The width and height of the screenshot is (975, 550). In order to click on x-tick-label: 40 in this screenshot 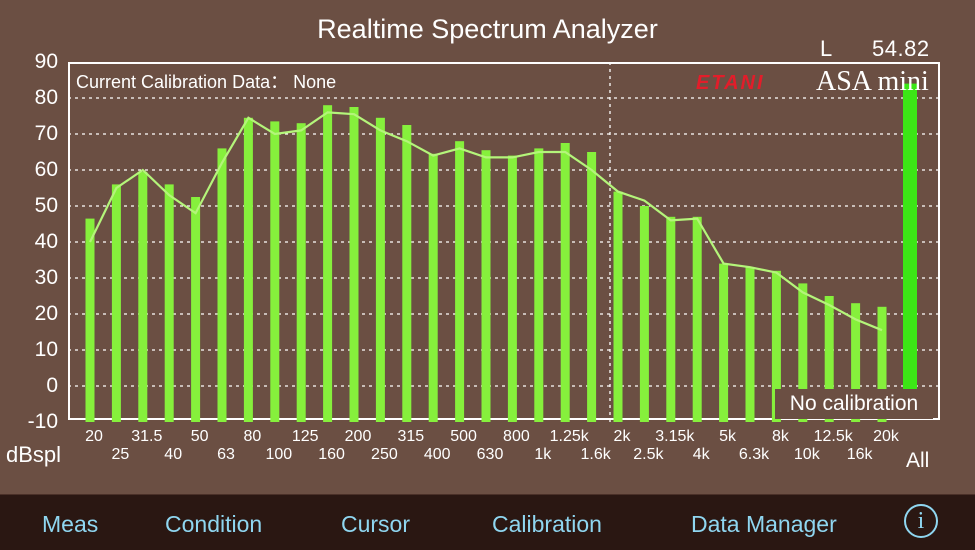, I will do `click(173, 454)`.